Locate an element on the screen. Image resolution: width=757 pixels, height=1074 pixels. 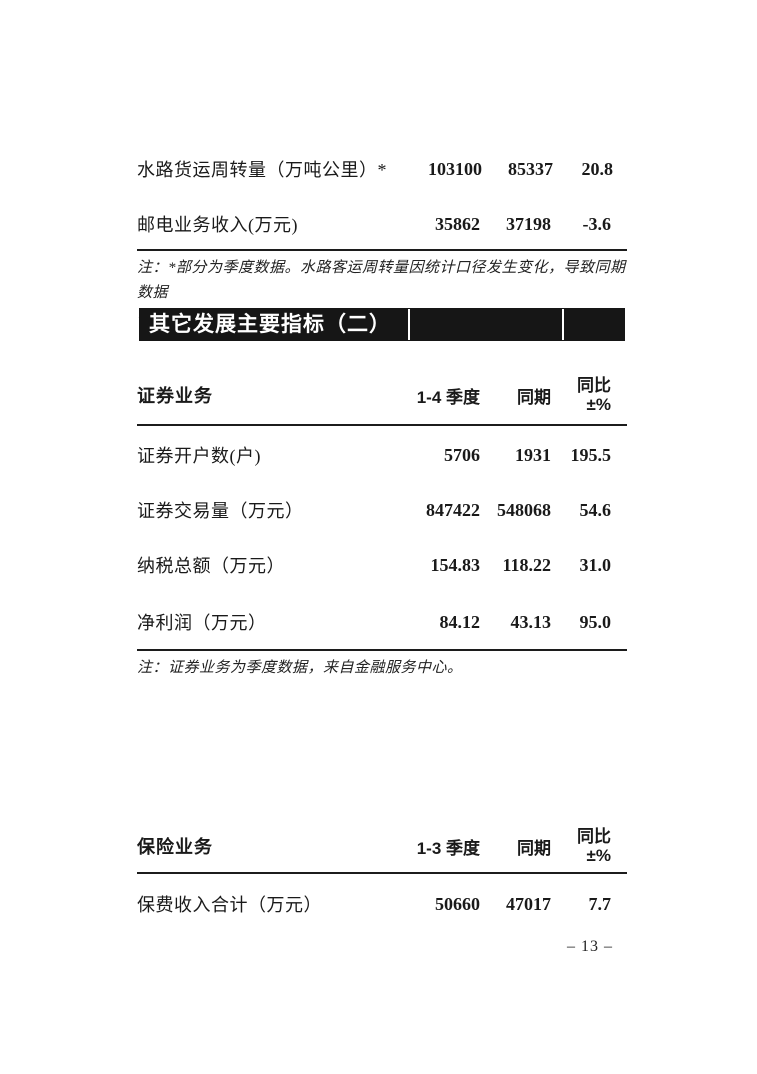
row-label: 纳税总额（万元） is located at coordinates (211, 566).